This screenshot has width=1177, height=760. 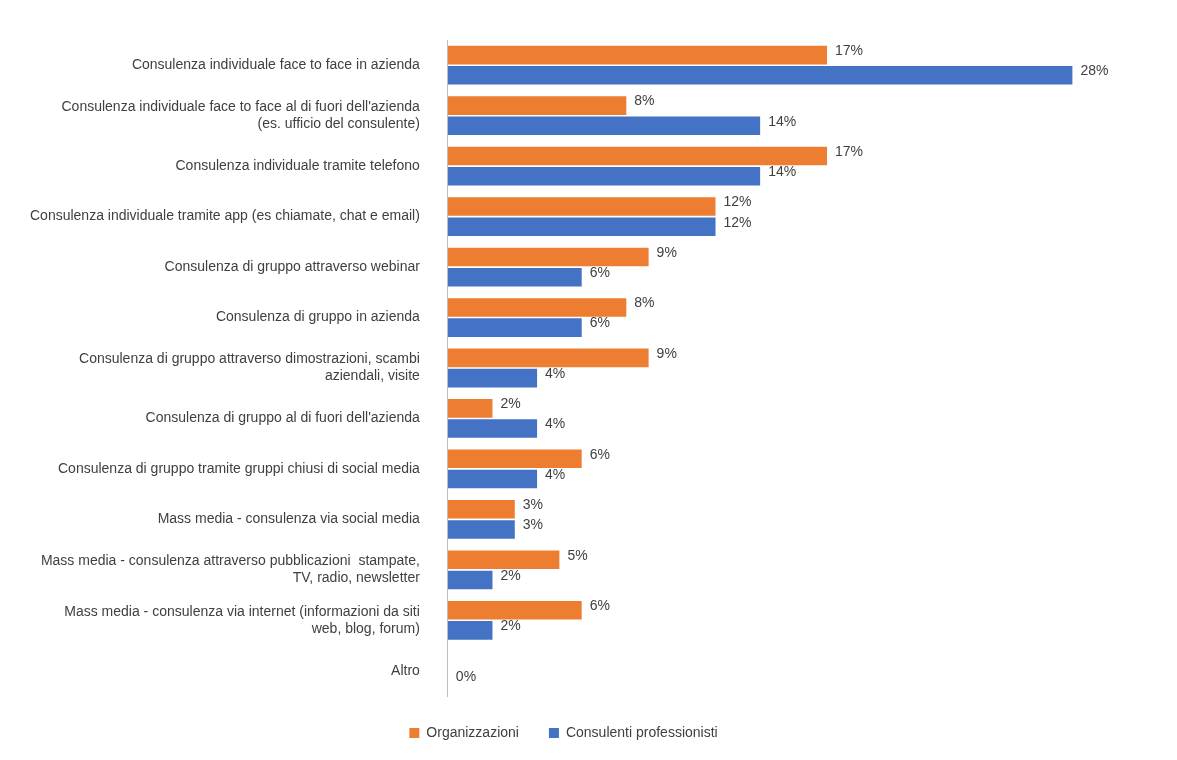 I want to click on data-label: 28%, so click(x=1094, y=70).